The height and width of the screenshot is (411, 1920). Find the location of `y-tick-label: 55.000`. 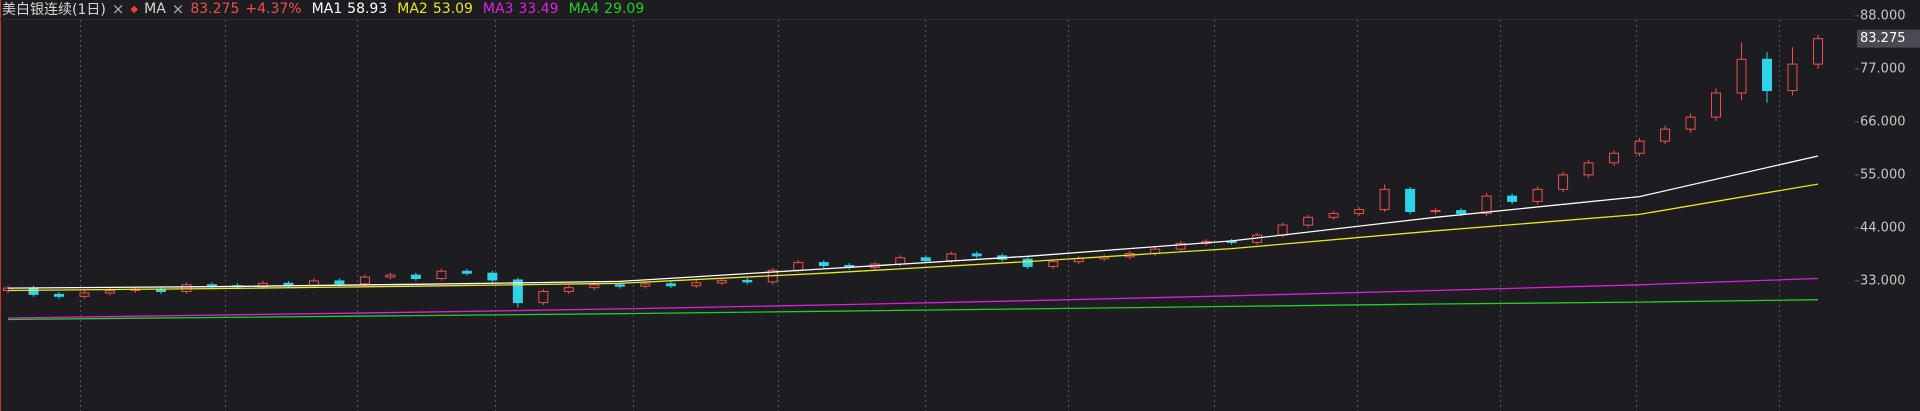

y-tick-label: 55.000 is located at coordinates (1883, 174).